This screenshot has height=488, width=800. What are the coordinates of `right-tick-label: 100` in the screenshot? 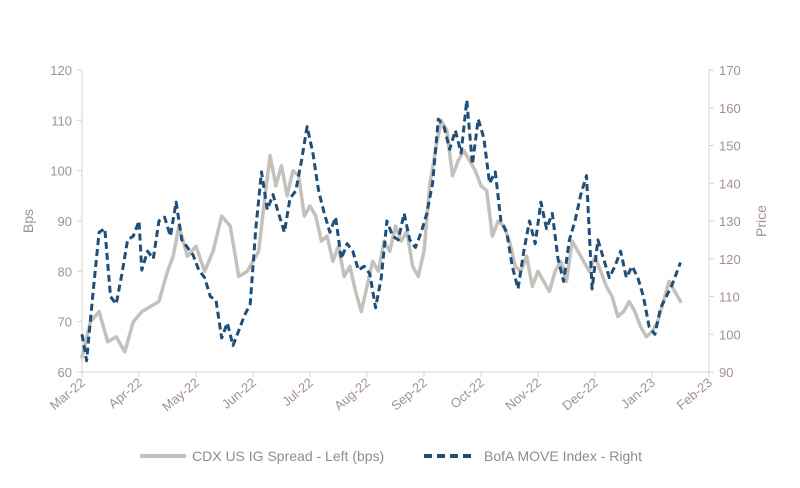 It's located at (730, 334).